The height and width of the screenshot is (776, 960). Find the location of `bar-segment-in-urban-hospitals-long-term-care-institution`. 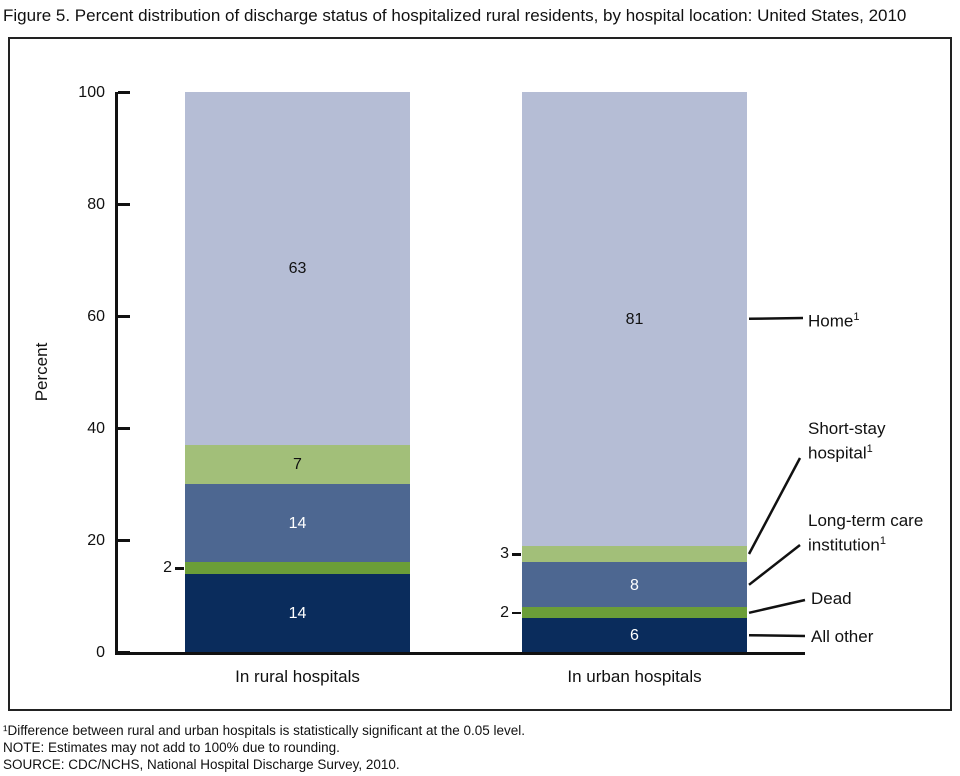

bar-segment-in-urban-hospitals-long-term-care-institution is located at coordinates (634, 585).